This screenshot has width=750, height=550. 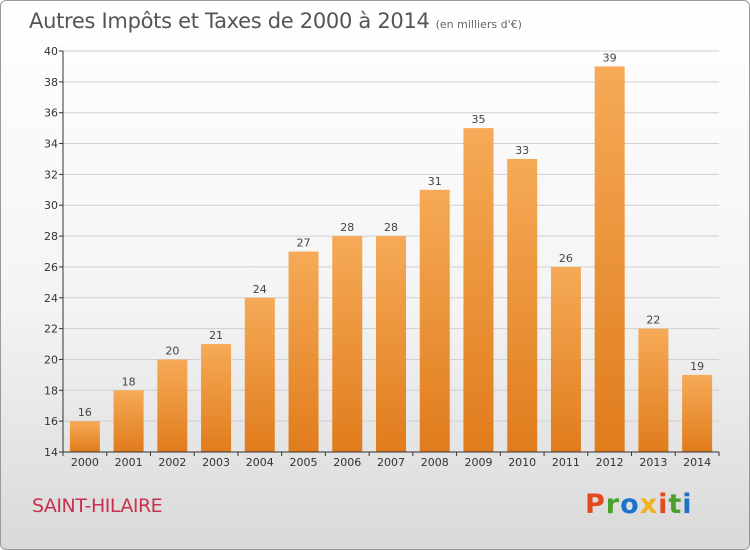 I want to click on x-tick-label: 2004, so click(x=260, y=462).